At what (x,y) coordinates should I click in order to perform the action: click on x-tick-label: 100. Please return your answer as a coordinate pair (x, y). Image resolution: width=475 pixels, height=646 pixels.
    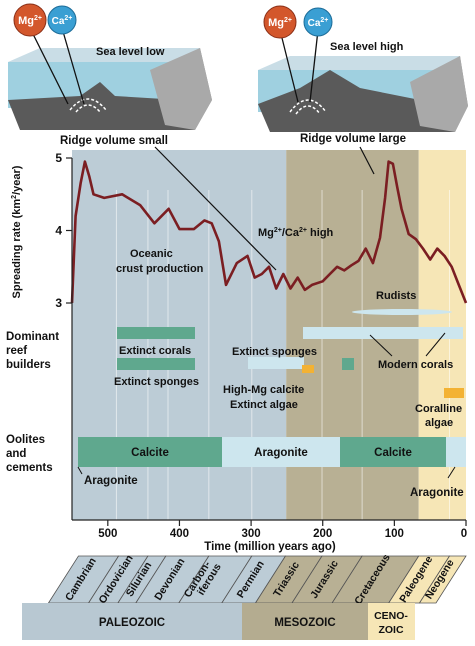
    Looking at the image, I should click on (394, 534).